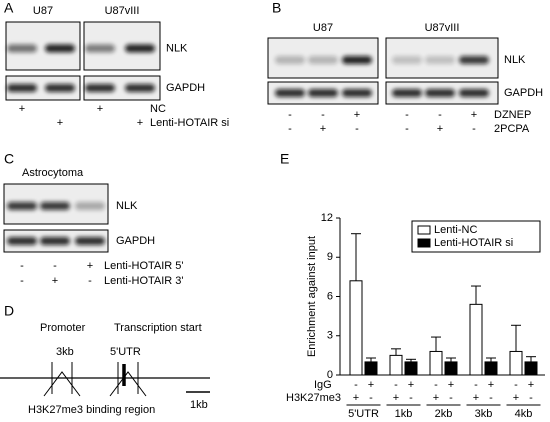  I want to click on y-tick-label: 0, so click(330, 375).